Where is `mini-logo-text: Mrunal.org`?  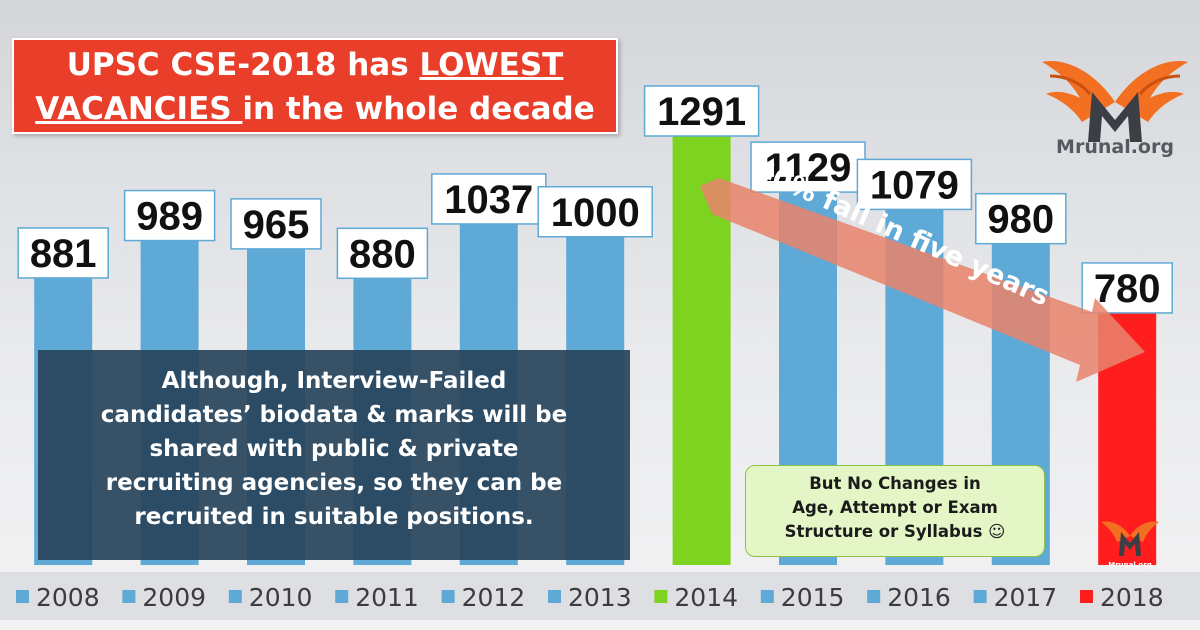
mini-logo-text: Mrunal.org is located at coordinates (1129, 565).